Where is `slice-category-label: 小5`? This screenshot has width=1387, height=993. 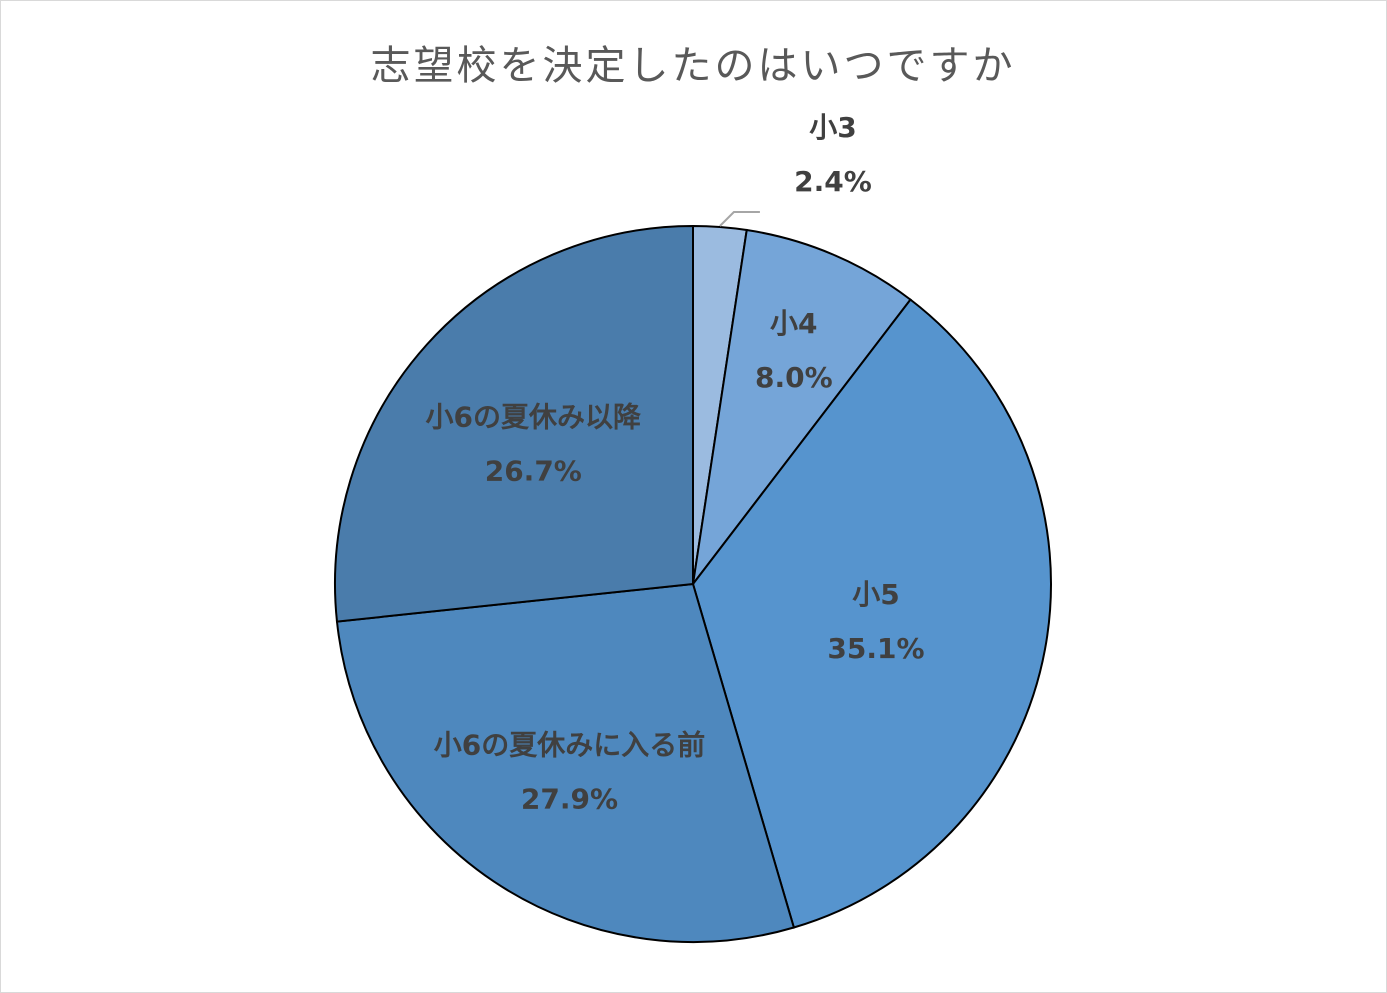
slice-category-label: 小5 is located at coordinates (875, 594).